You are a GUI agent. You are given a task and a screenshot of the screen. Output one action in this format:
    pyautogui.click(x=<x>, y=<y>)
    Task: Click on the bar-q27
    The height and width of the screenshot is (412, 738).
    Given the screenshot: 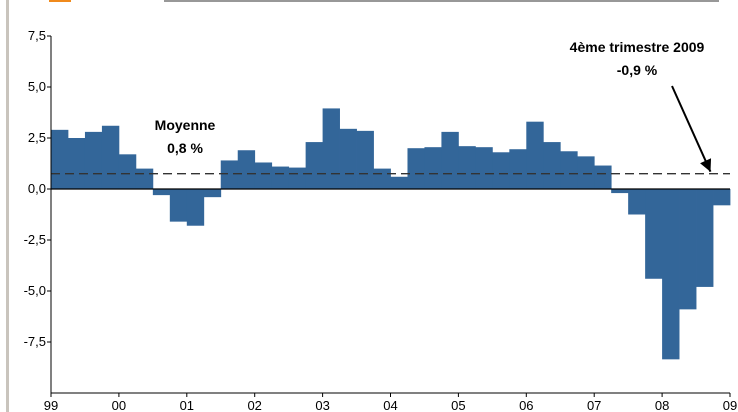 What is the action you would take?
    pyautogui.click(x=501, y=170)
    